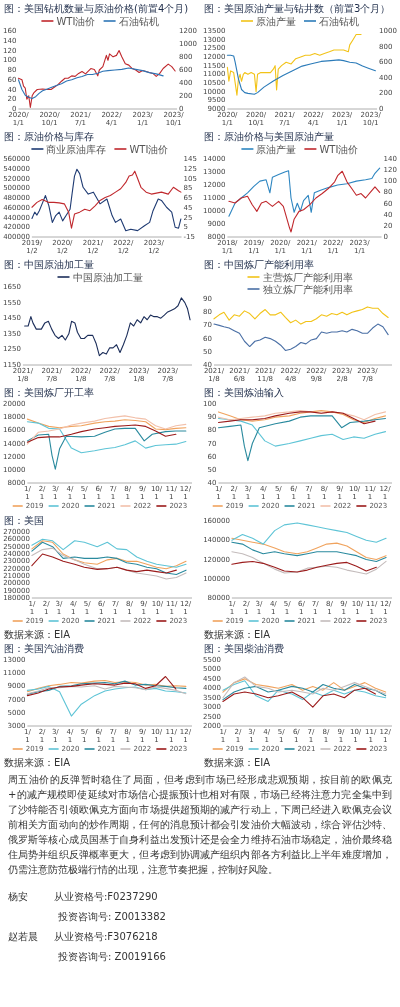  I want to click on text: 从业资格号:F3076218, so click(106, 937).